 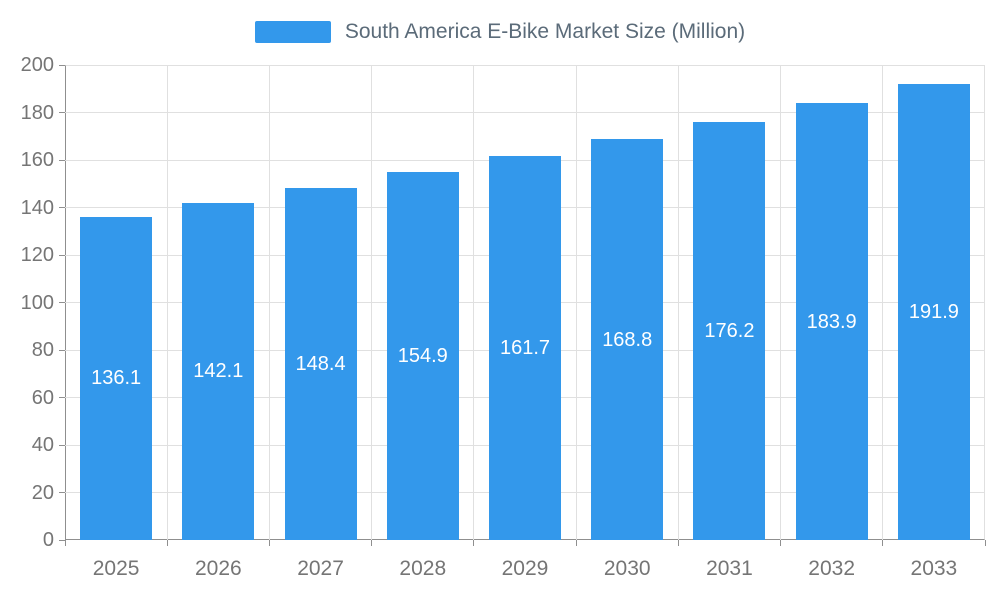 I want to click on y-axis-label: 180, so click(x=37, y=112).